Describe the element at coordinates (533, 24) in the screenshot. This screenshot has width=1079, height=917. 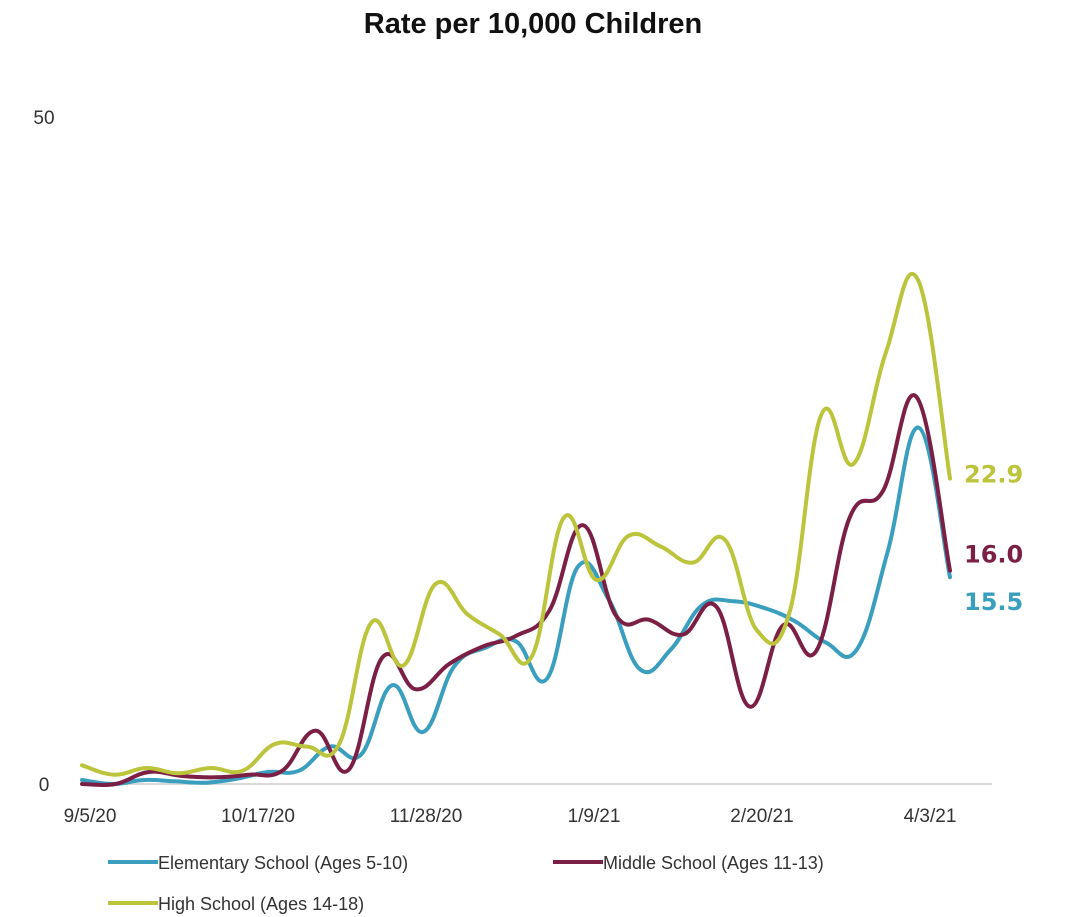
I see `chart-title: Rate per 10,000 Children` at that location.